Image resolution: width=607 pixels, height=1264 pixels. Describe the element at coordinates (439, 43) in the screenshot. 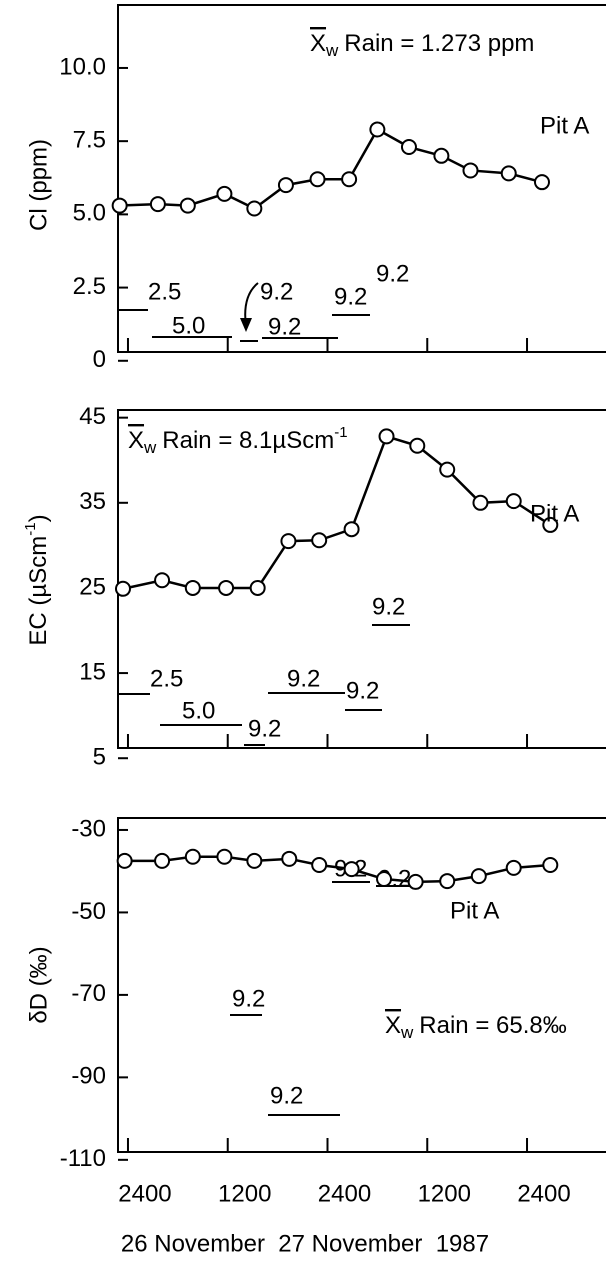

I see `mean-text: Rain = 1.273 ppm` at that location.